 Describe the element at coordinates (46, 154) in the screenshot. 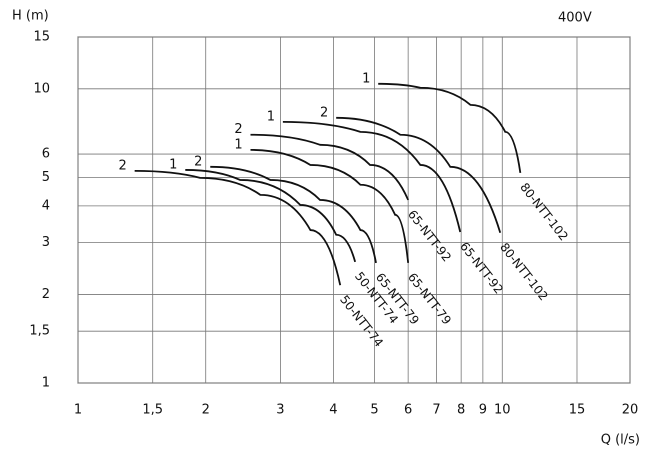

I see `y-tick-label: 6` at that location.